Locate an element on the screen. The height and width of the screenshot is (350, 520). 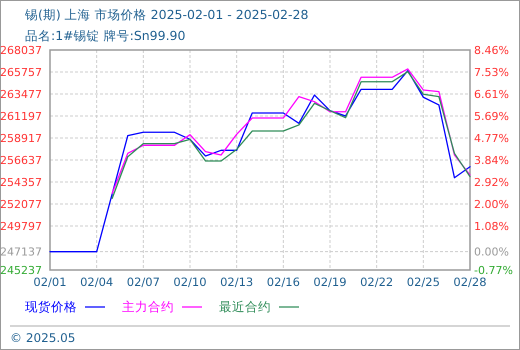
x-tick-label: 02/10 is located at coordinates (190, 282).